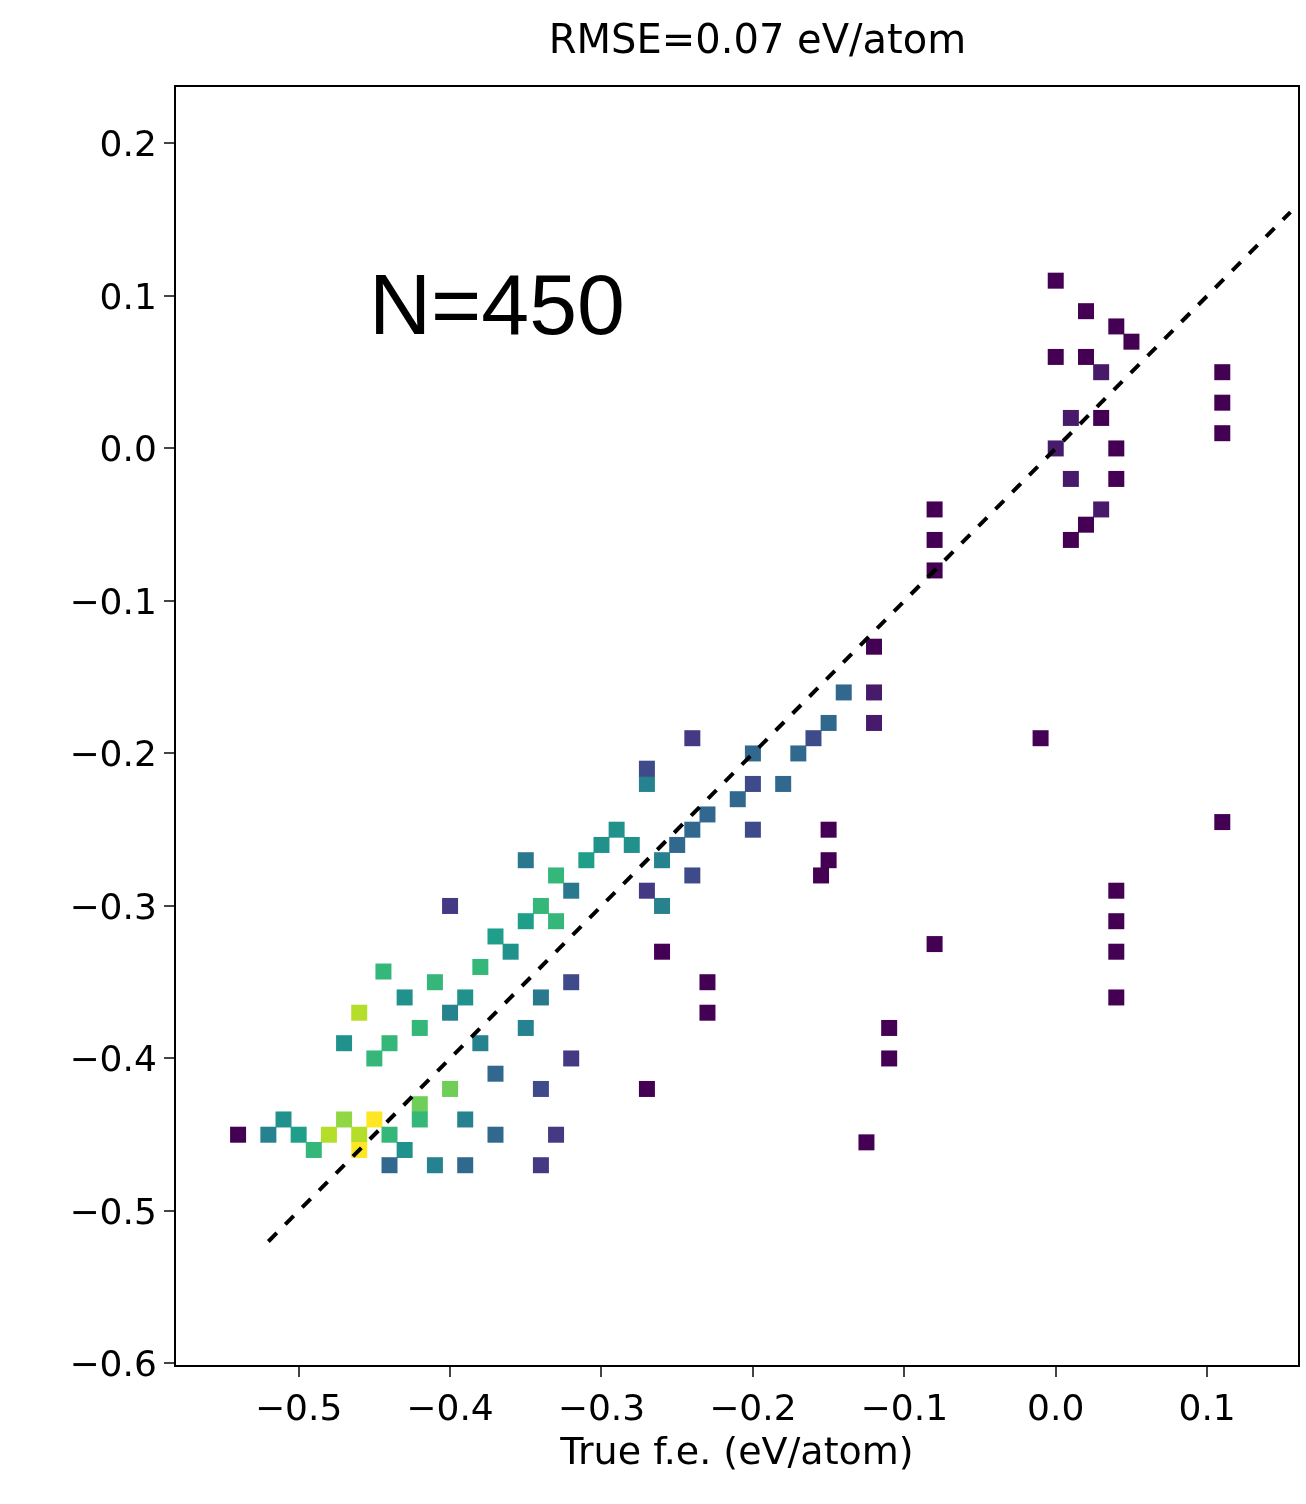 The height and width of the screenshot is (1504, 1306). I want to click on x-tick-label: −0.1, so click(904, 1408).